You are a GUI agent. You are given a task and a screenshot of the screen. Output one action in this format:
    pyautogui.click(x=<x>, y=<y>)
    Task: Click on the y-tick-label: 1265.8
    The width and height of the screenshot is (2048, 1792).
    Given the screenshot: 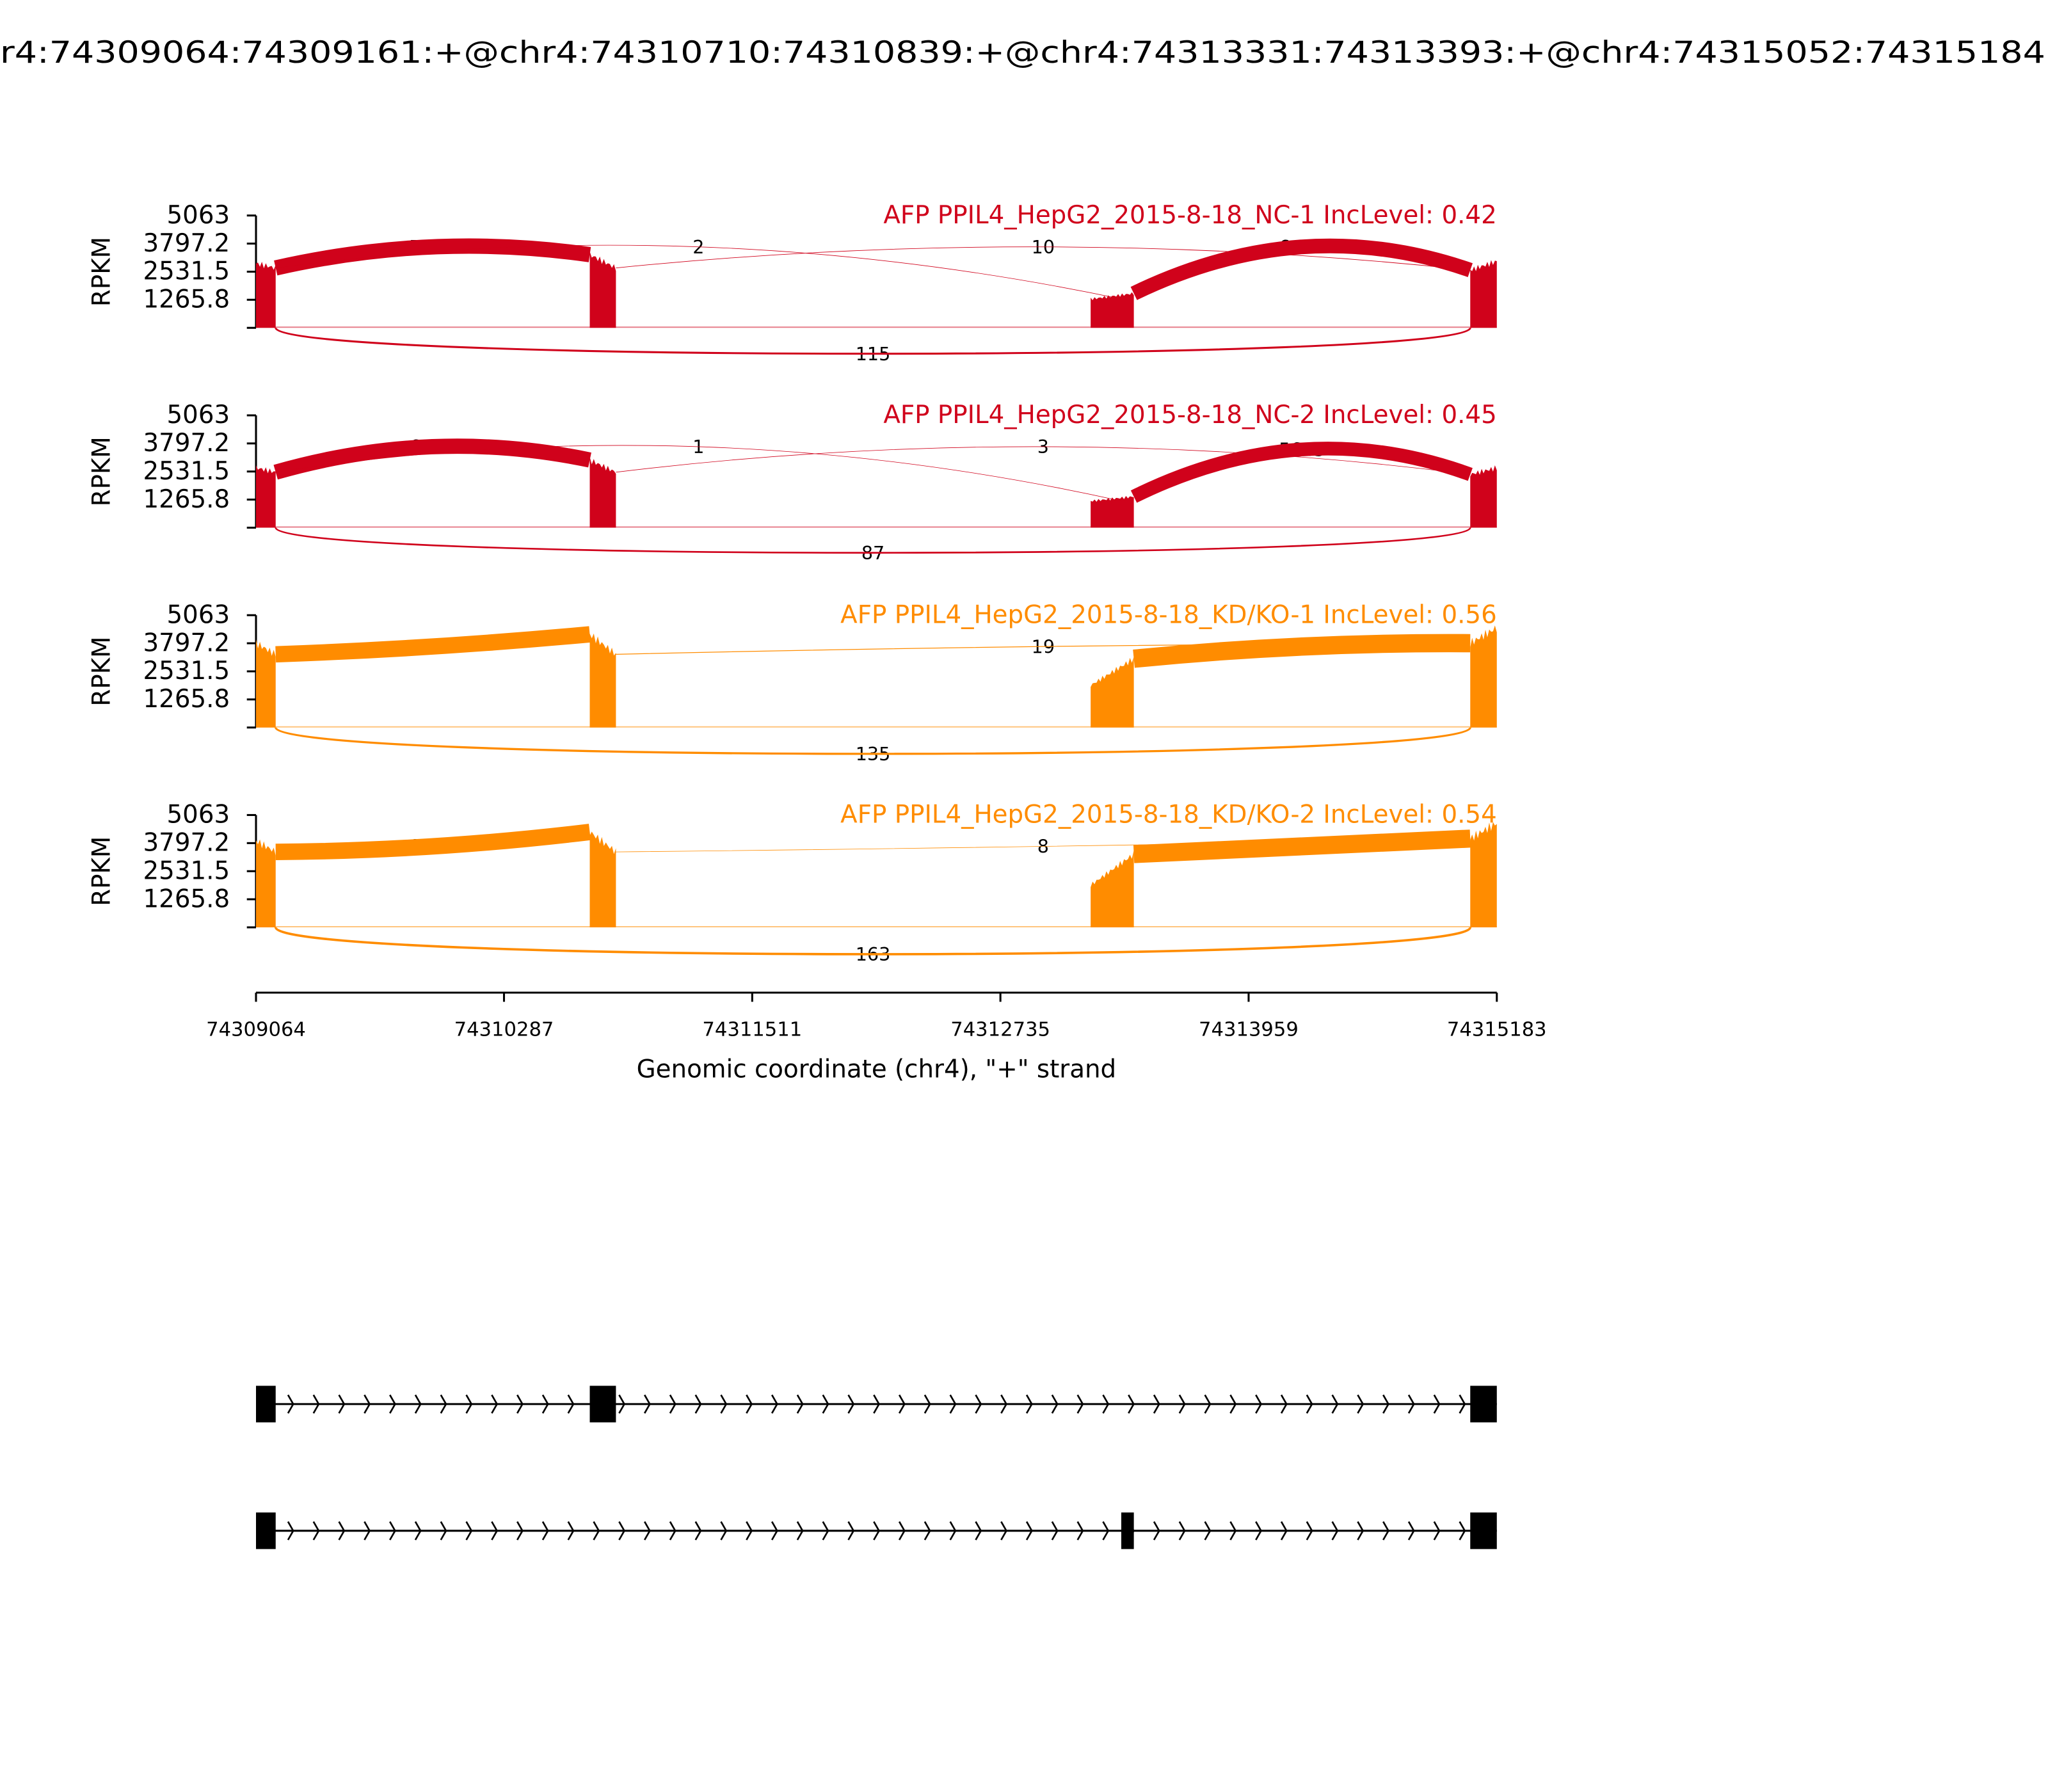 What is the action you would take?
    pyautogui.click(x=186, y=898)
    